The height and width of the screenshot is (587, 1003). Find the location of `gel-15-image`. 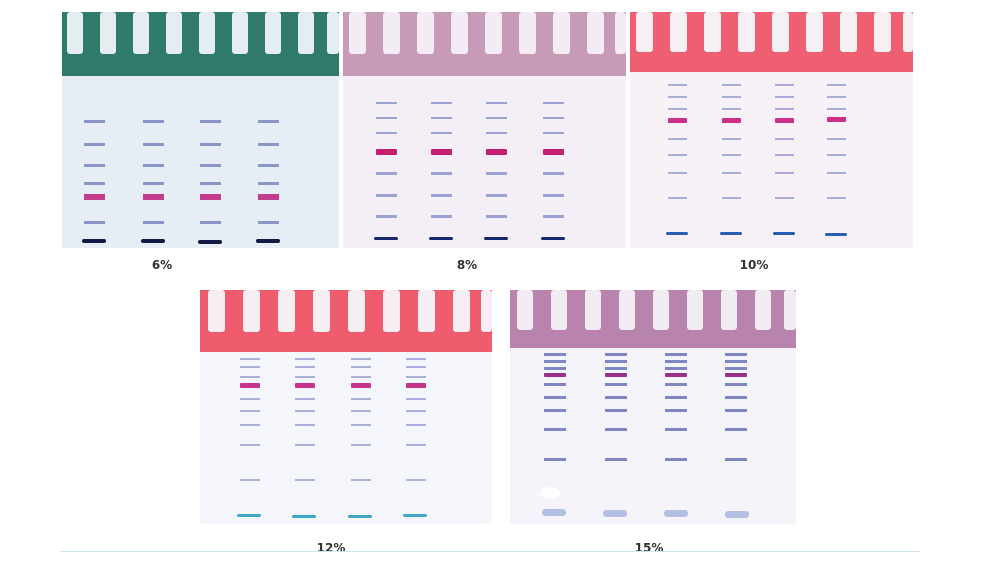

gel-15-image is located at coordinates (653, 407).